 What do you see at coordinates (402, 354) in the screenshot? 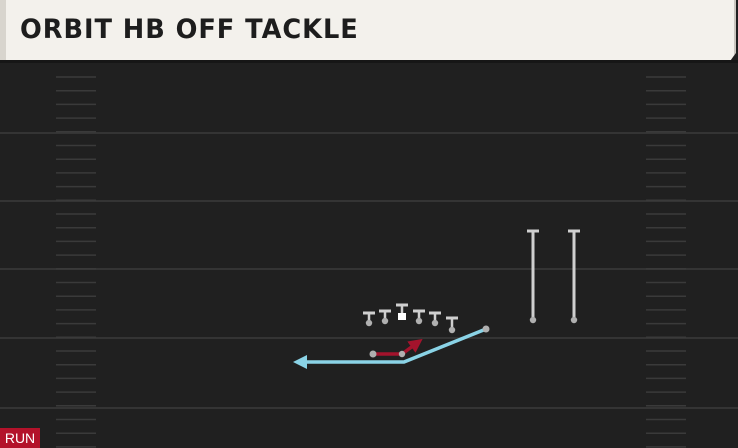
I see `route-joint-icon` at bounding box center [402, 354].